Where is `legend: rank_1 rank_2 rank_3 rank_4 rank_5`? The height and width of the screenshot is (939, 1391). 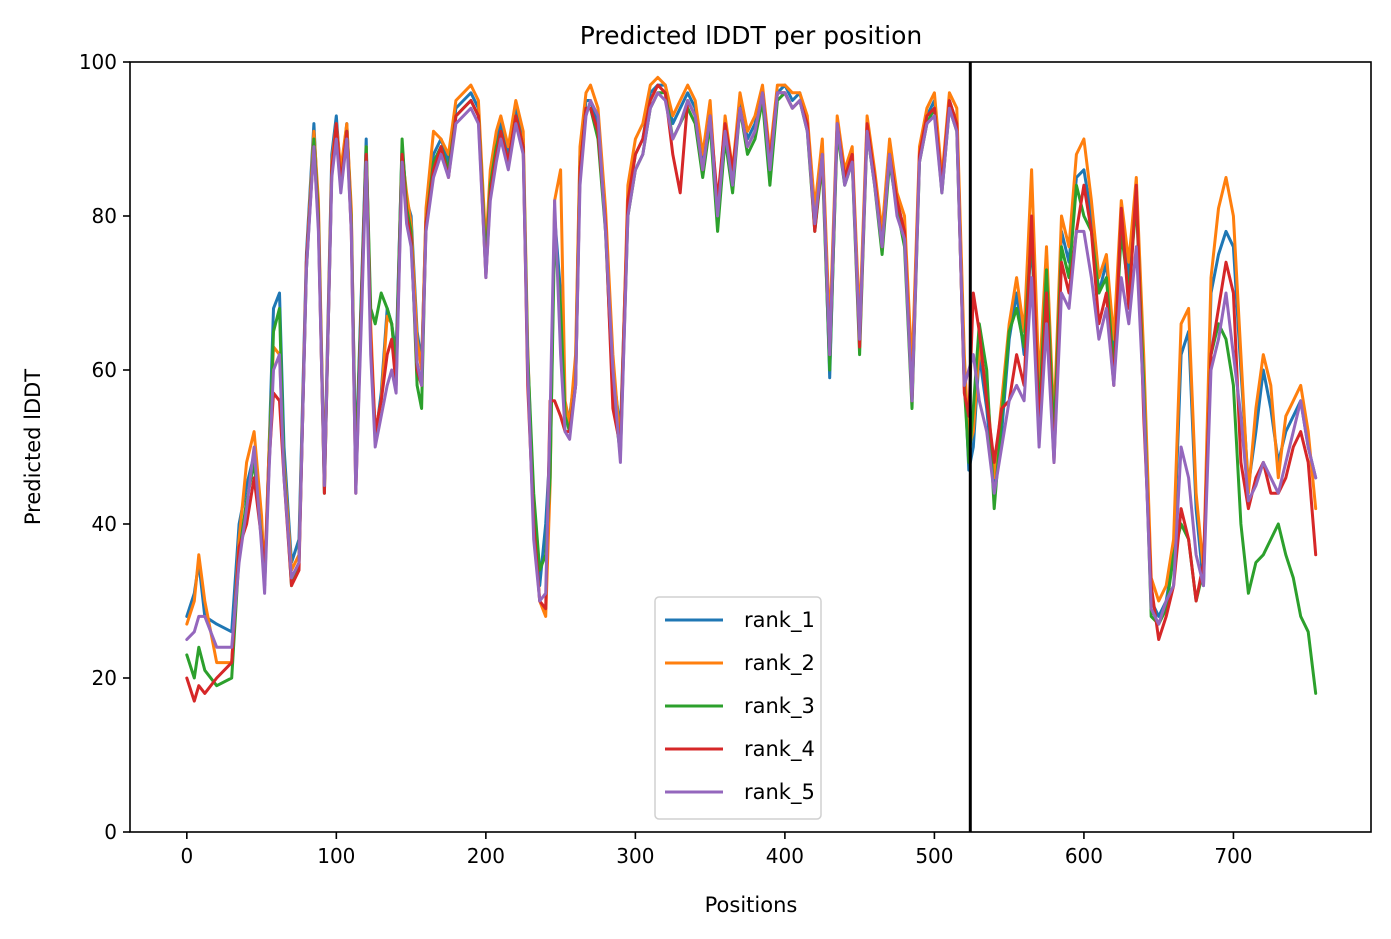
legend: rank_1 rank_2 rank_3 rank_4 rank_5 is located at coordinates (738, 708).